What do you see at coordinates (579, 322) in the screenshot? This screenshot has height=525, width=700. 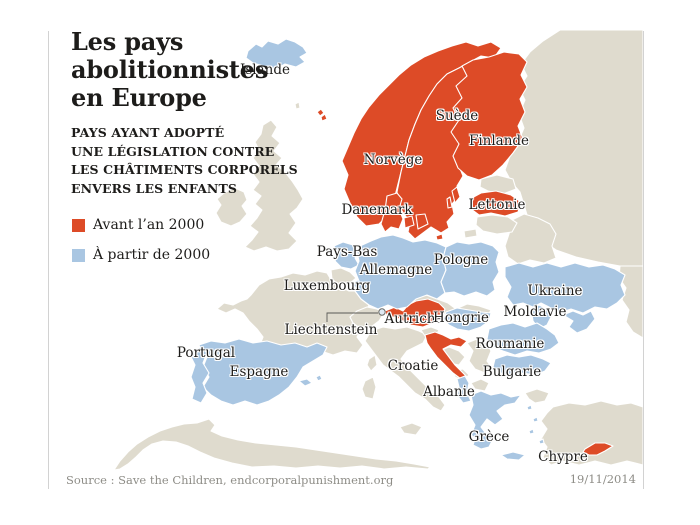 I see `crimea-shape` at bounding box center [579, 322].